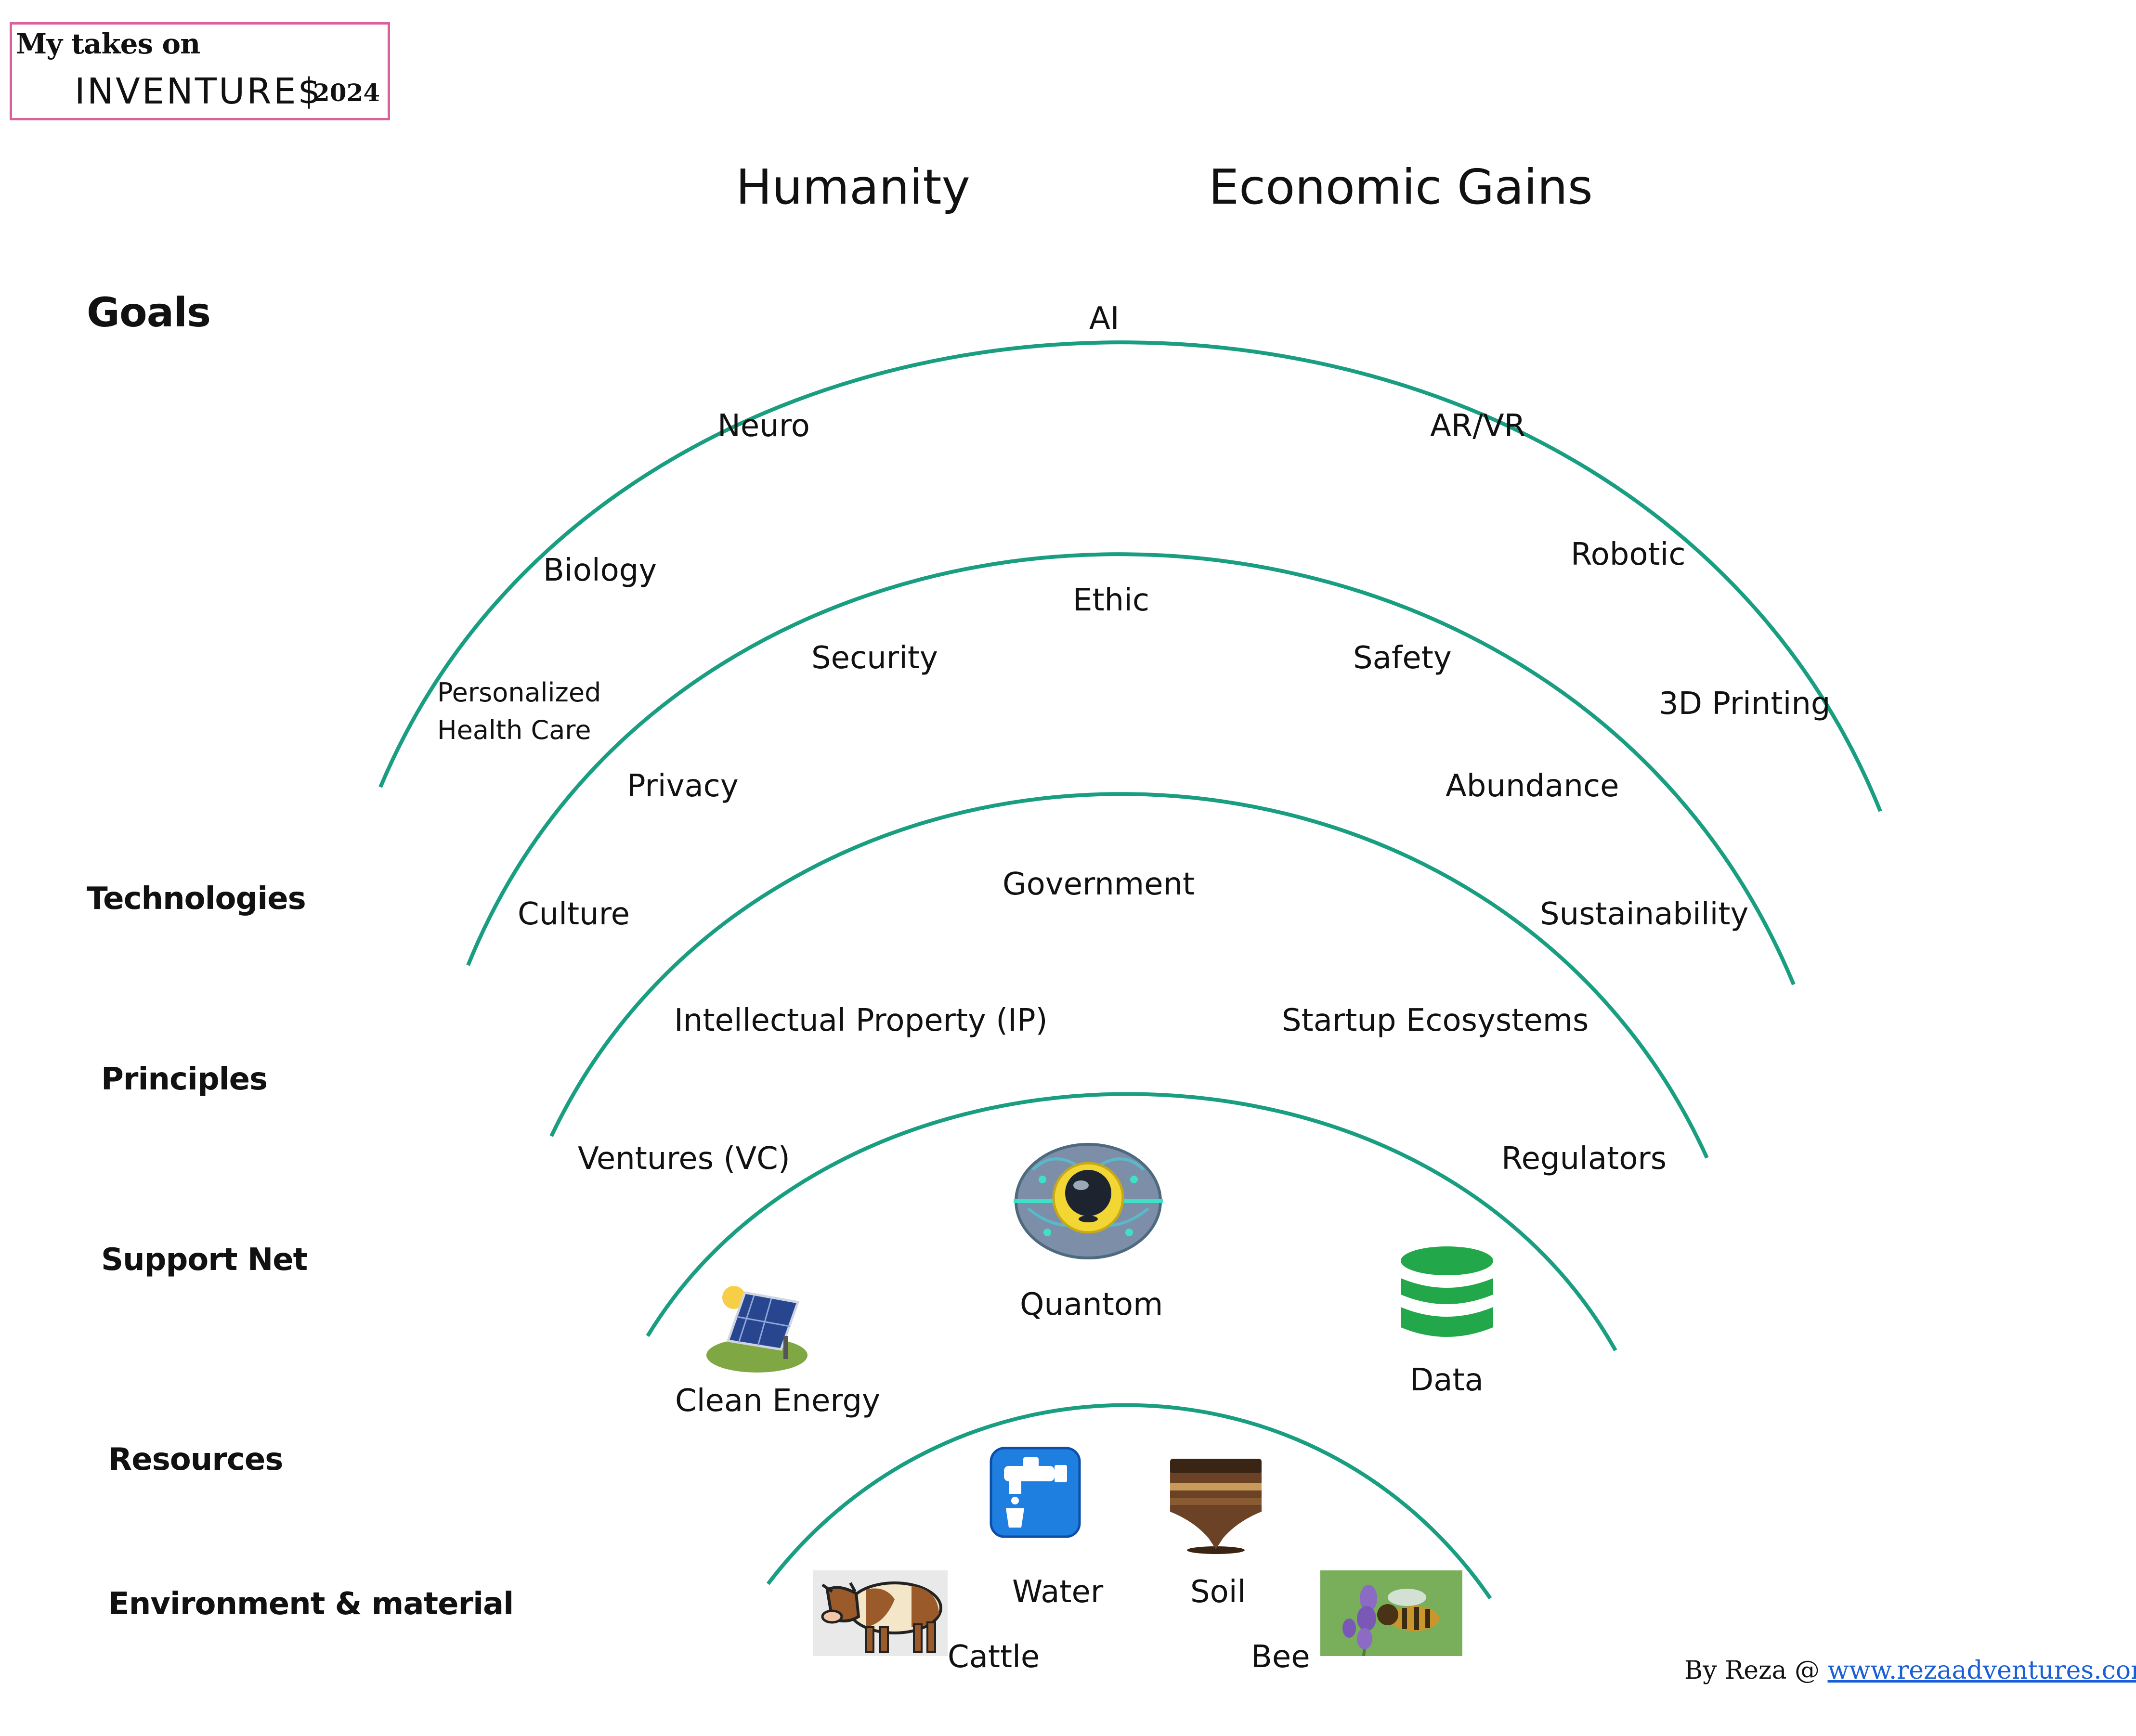 This screenshot has height=1736, width=2136. What do you see at coordinates (1391, 1614) in the screenshot?
I see `bee-on-lavender-icon` at bounding box center [1391, 1614].